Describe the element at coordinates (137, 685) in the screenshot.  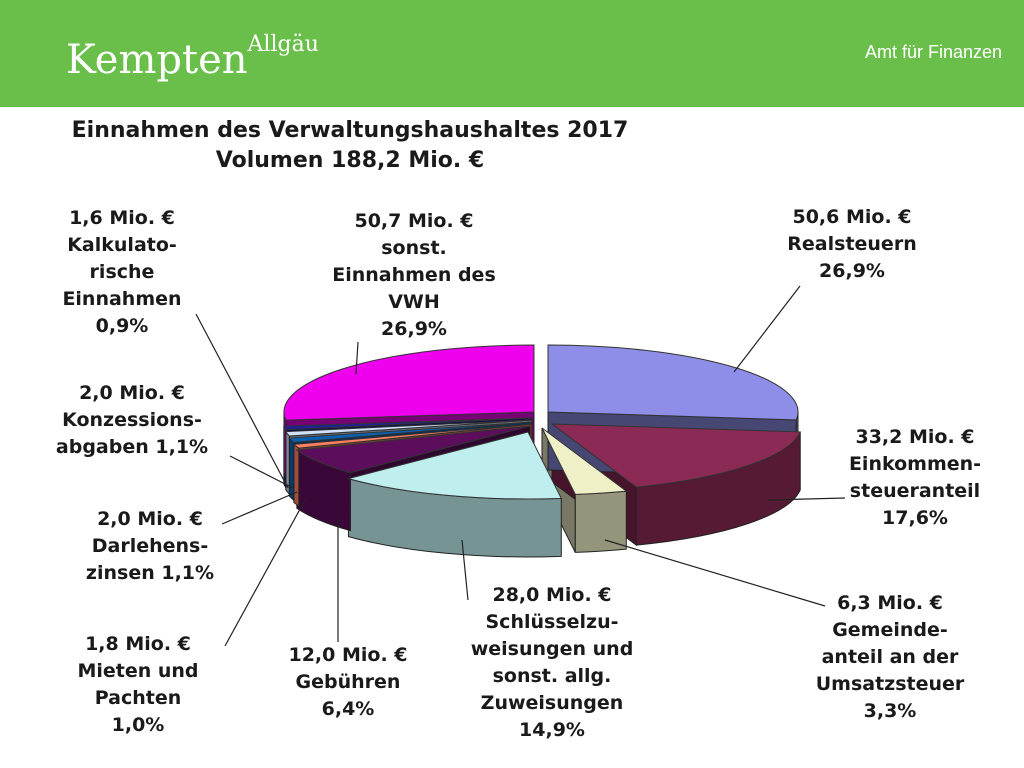
I see `slice-label: 1,8 Mio. € Mieten und Pachten 1,0%` at that location.